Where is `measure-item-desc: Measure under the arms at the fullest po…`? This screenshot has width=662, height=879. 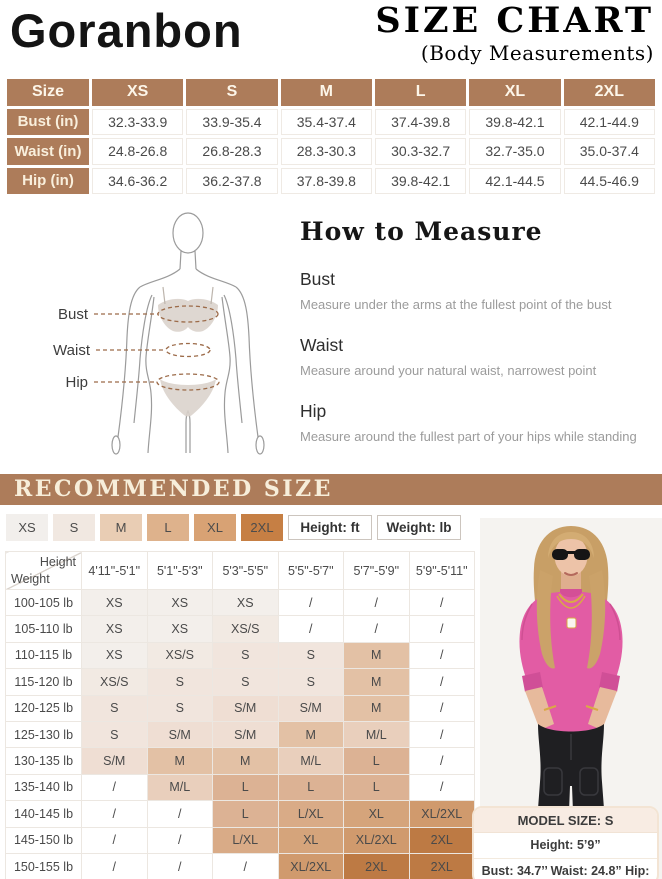
measure-item-desc: Measure under the arms at the fullest po… is located at coordinates (456, 304).